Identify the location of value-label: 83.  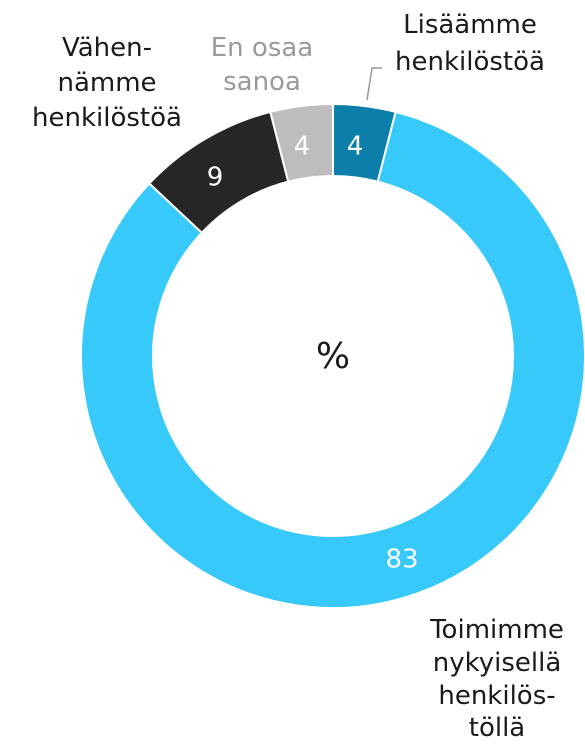
(401, 560).